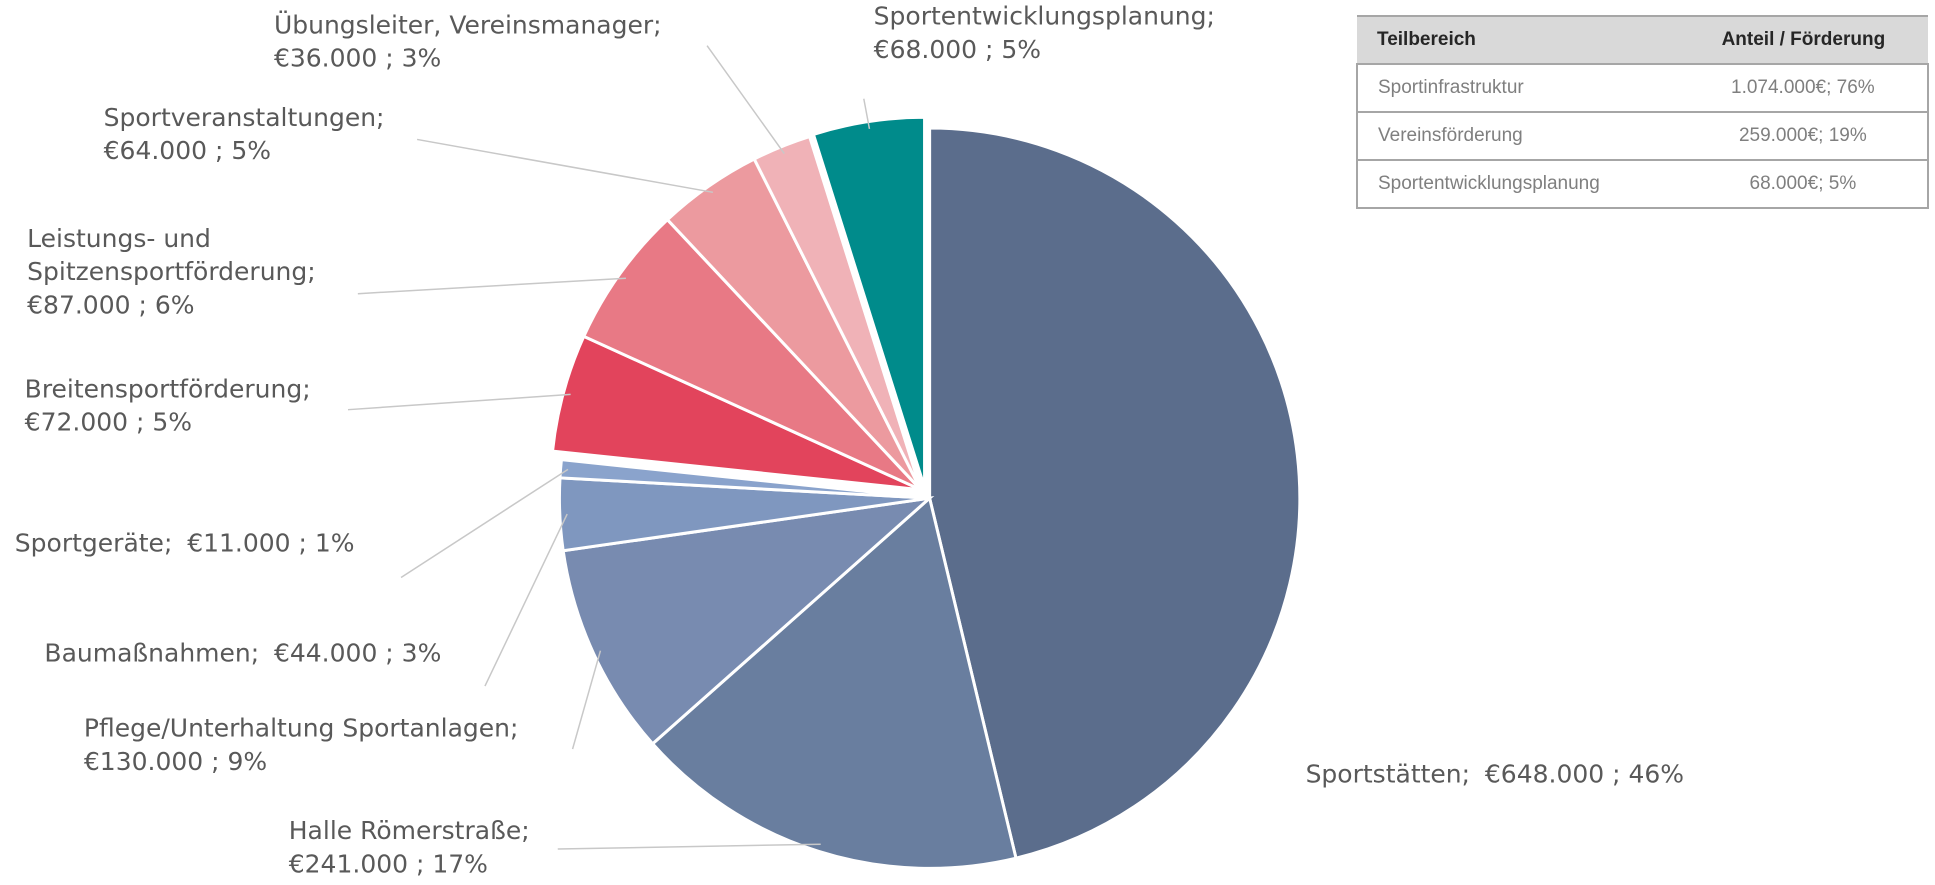 The width and height of the screenshot is (1935, 885). I want to click on category-label: Pflege/Unterhaltung Sportanlagen;, so click(301, 728).